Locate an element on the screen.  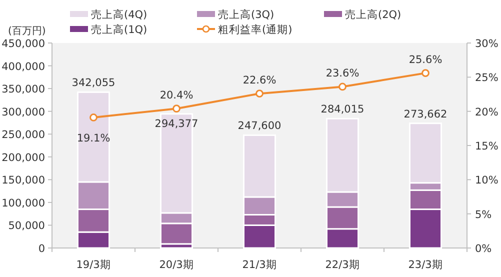
y-tick-label: 0 is located at coordinates (41, 249).